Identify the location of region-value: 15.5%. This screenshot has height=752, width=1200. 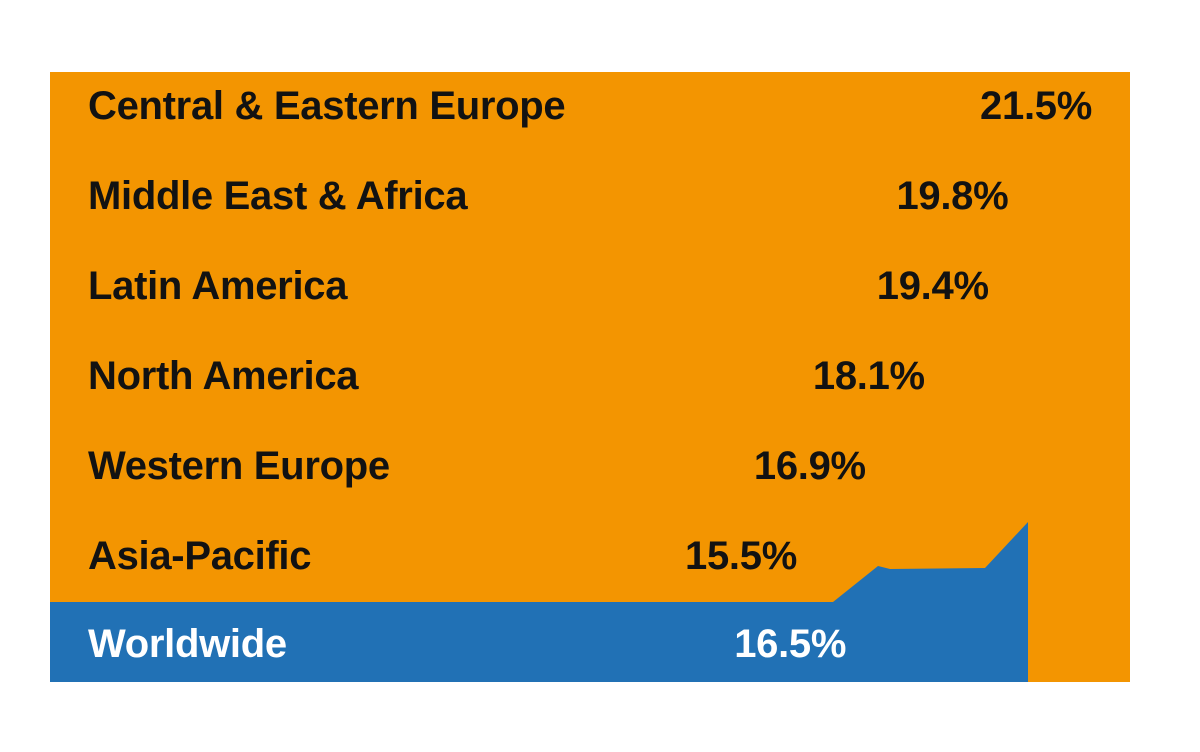
(741, 556).